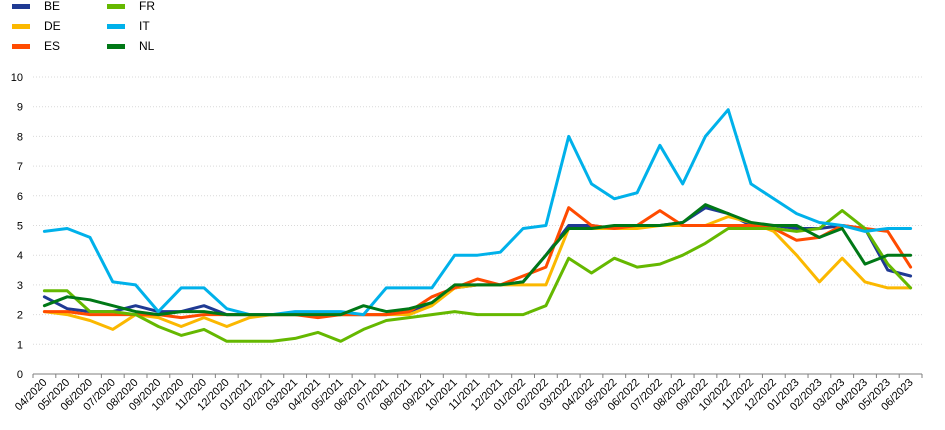 The height and width of the screenshot is (430, 945). What do you see at coordinates (20, 108) in the screenshot?
I see `y-tick-label: 9` at bounding box center [20, 108].